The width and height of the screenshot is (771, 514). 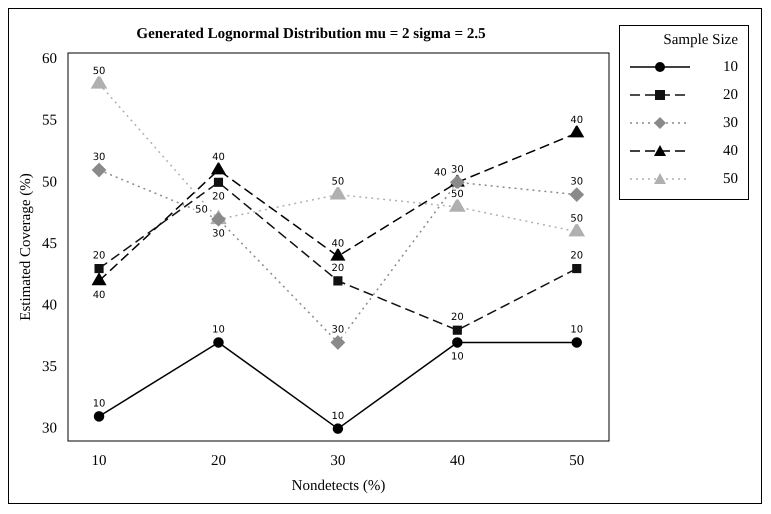 What do you see at coordinates (730, 123) in the screenshot?
I see `legend-label: 30` at bounding box center [730, 123].